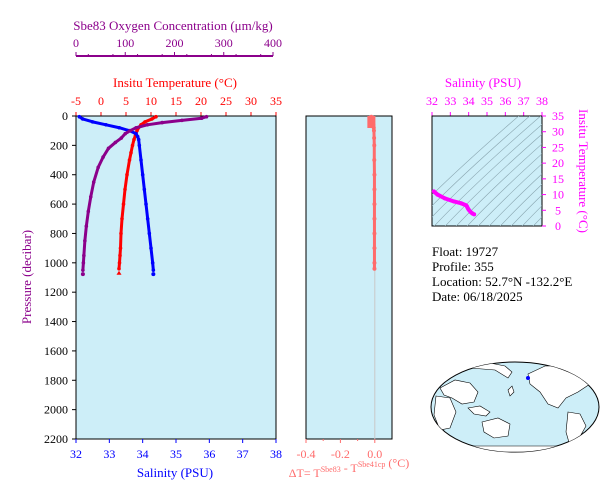 This screenshot has width=609, height=497. I want to click on ts-temperature-tick-label: 15, so click(558, 179).